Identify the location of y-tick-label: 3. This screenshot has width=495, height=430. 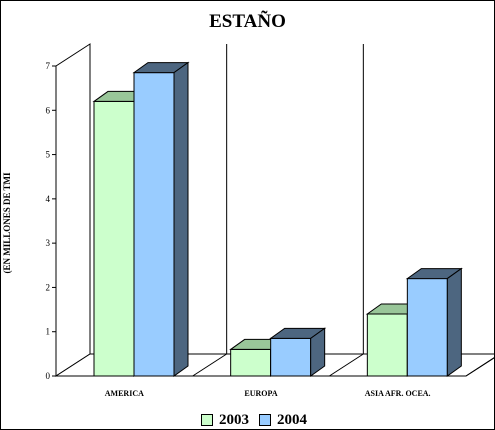
(48, 243).